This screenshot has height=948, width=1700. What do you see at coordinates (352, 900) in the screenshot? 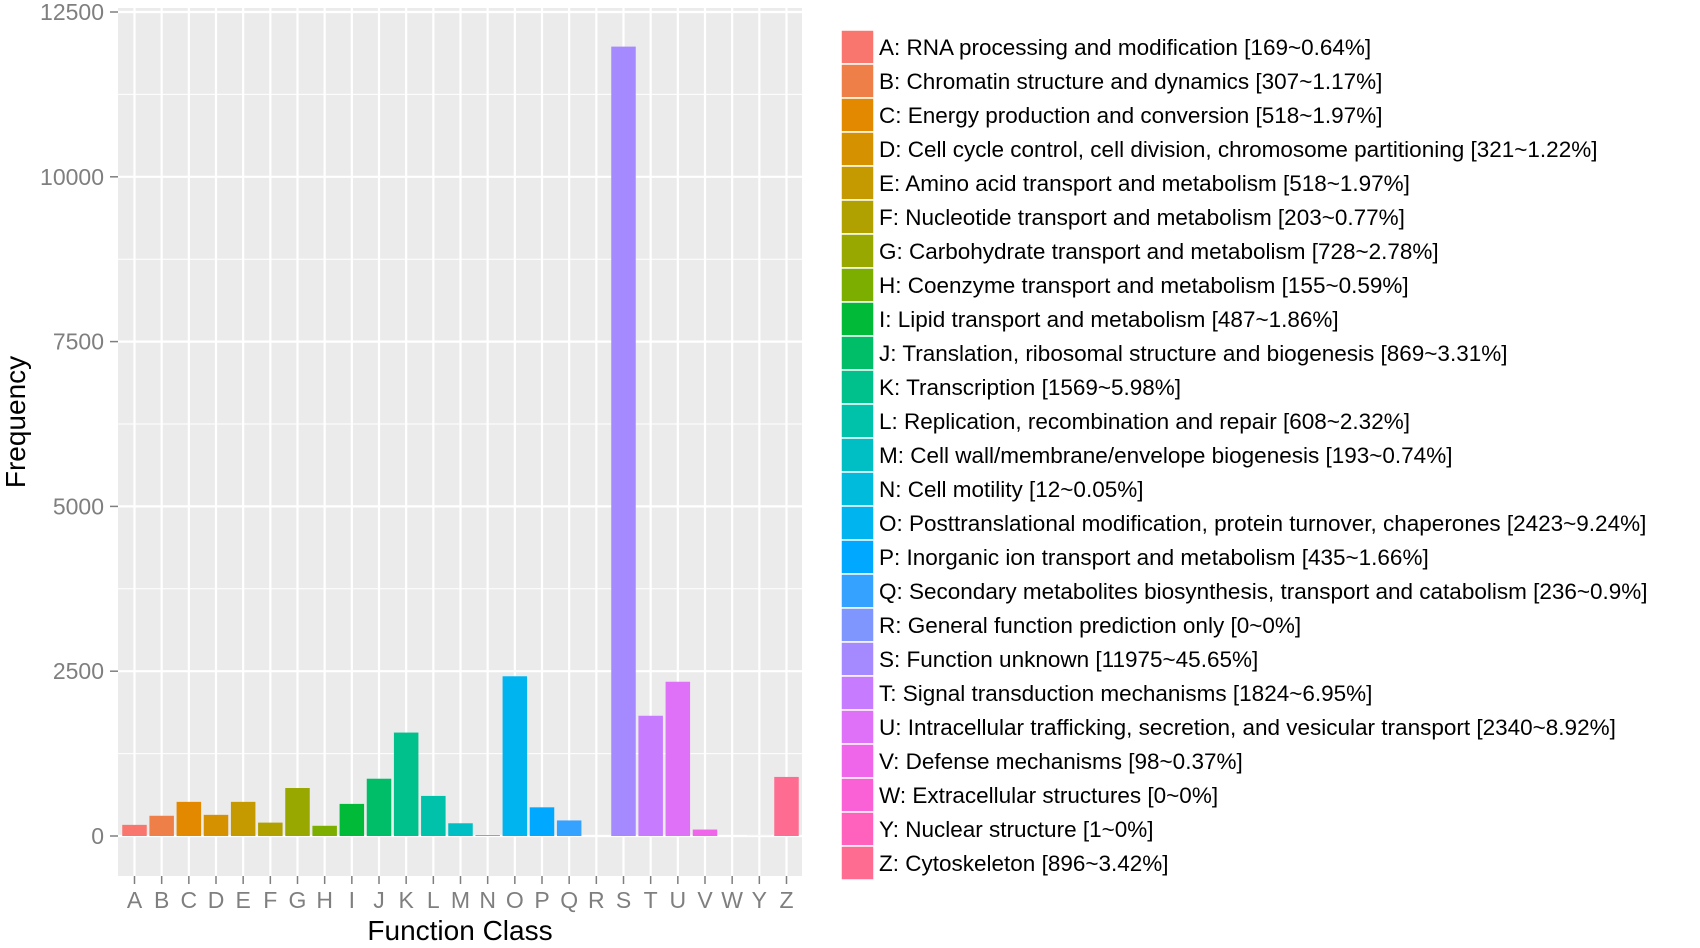
I see `x-tick-label-I: I` at bounding box center [352, 900].